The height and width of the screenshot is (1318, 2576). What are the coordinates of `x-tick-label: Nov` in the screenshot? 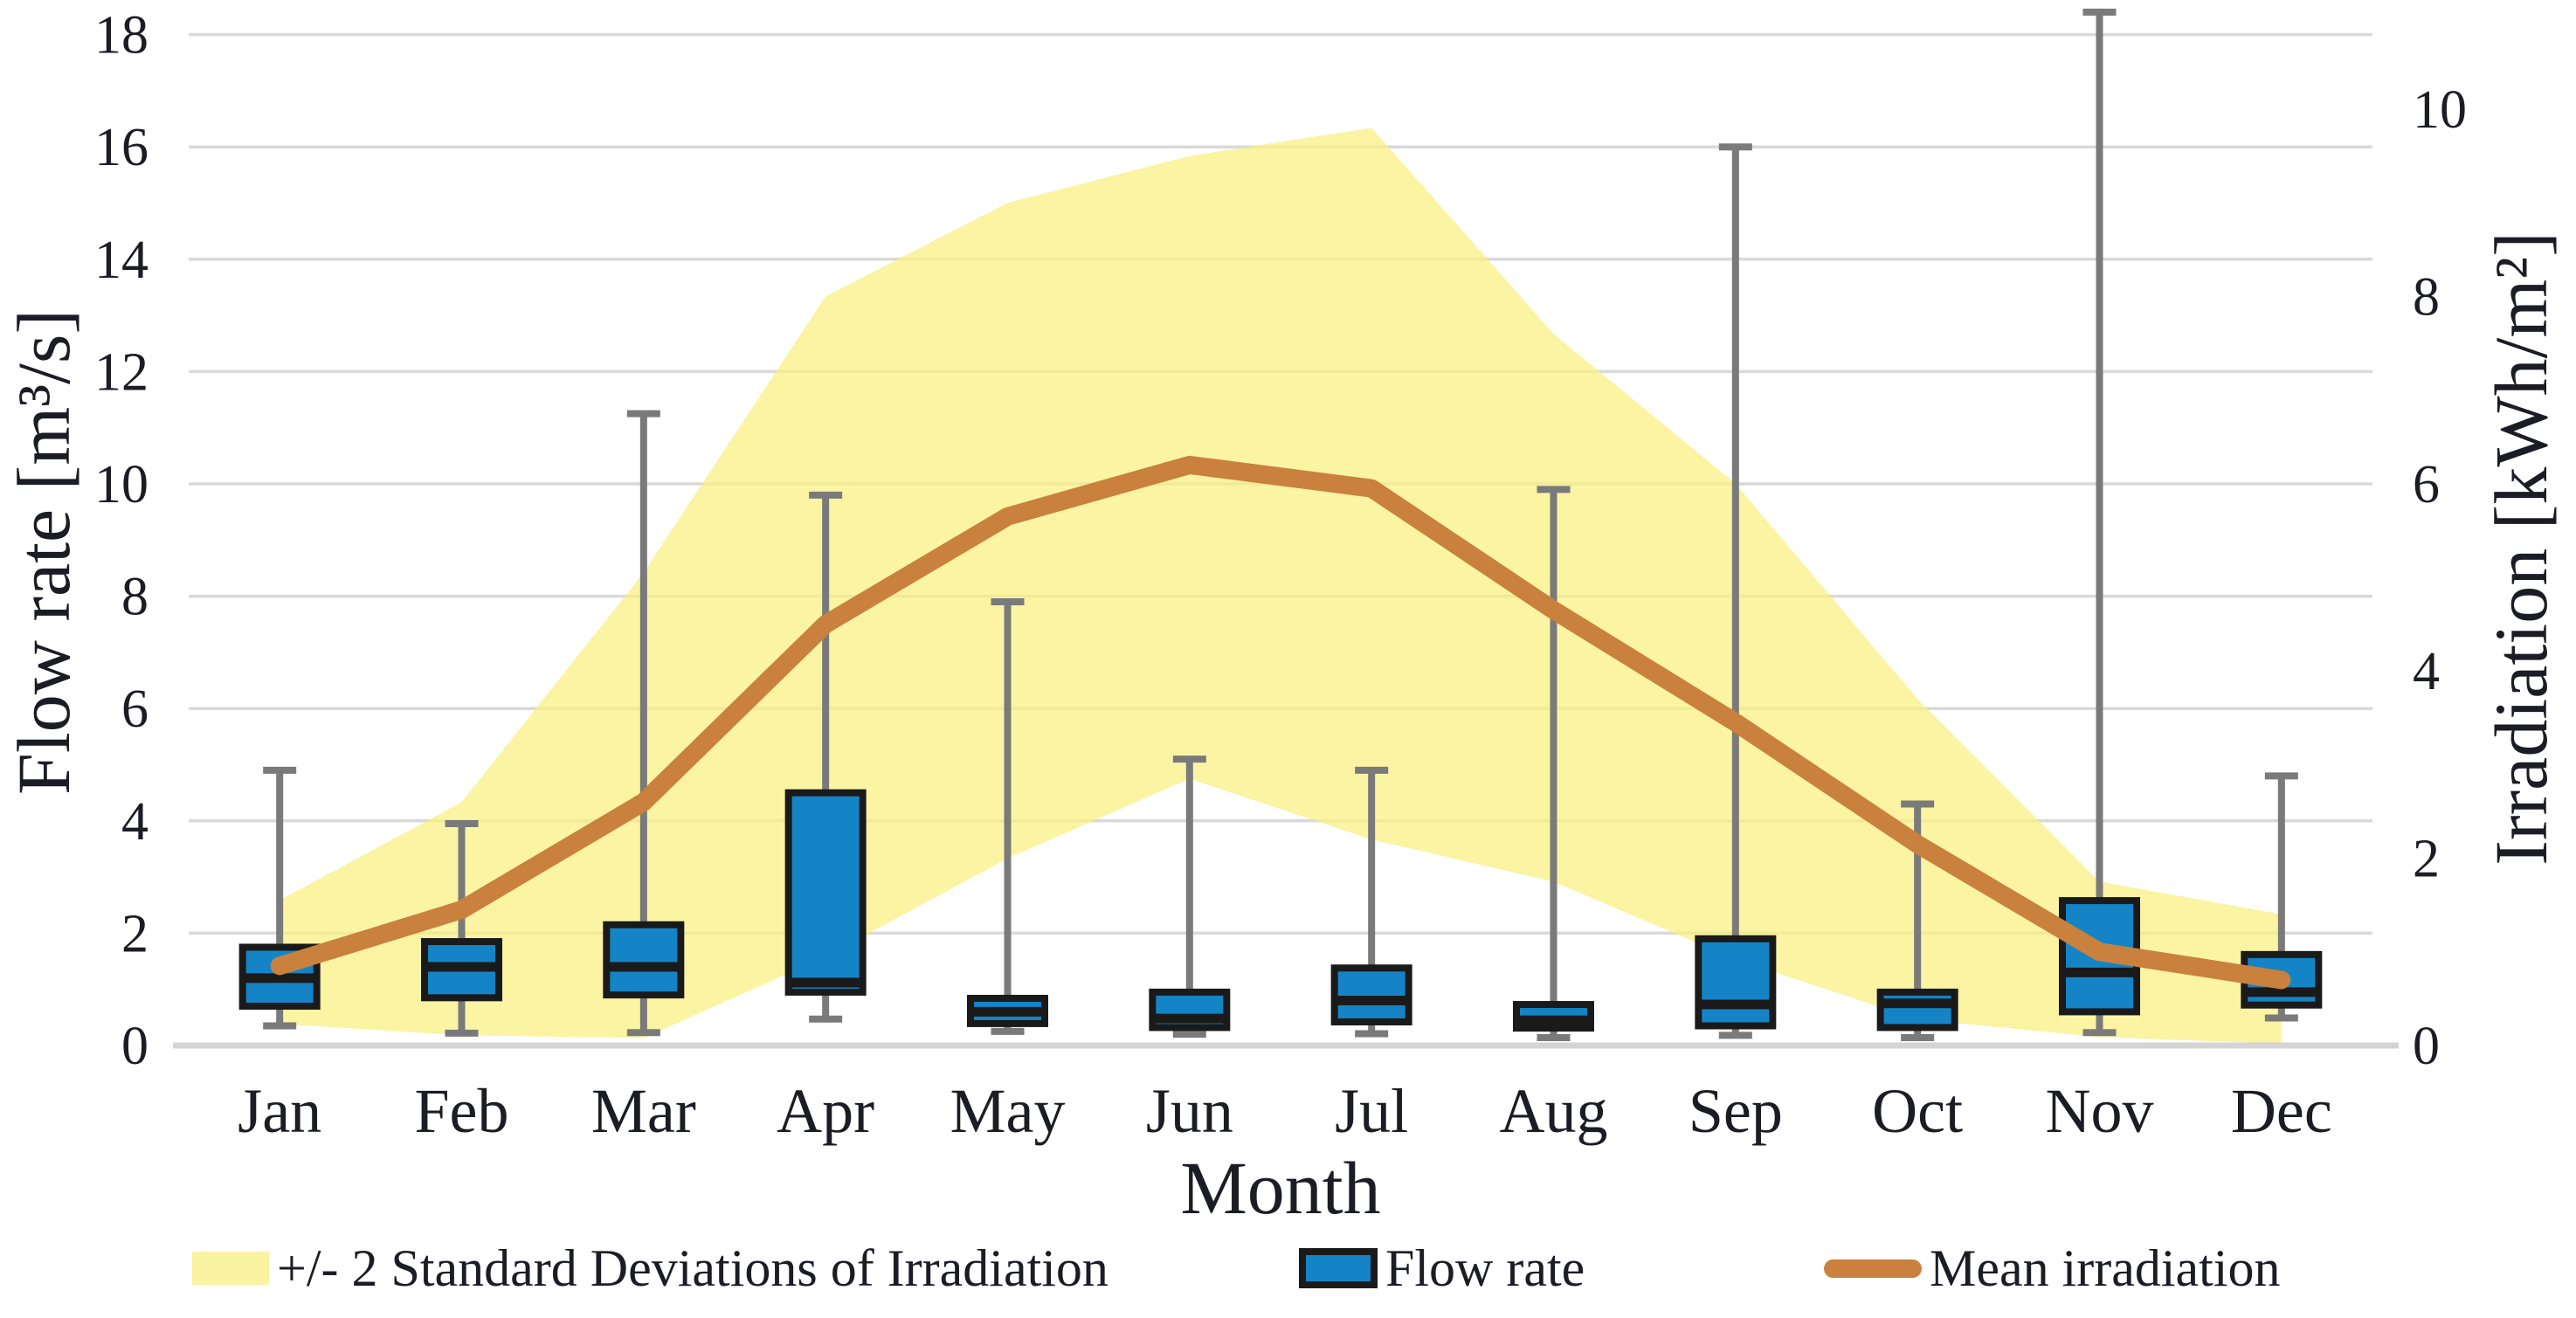 It's located at (2100, 1111).